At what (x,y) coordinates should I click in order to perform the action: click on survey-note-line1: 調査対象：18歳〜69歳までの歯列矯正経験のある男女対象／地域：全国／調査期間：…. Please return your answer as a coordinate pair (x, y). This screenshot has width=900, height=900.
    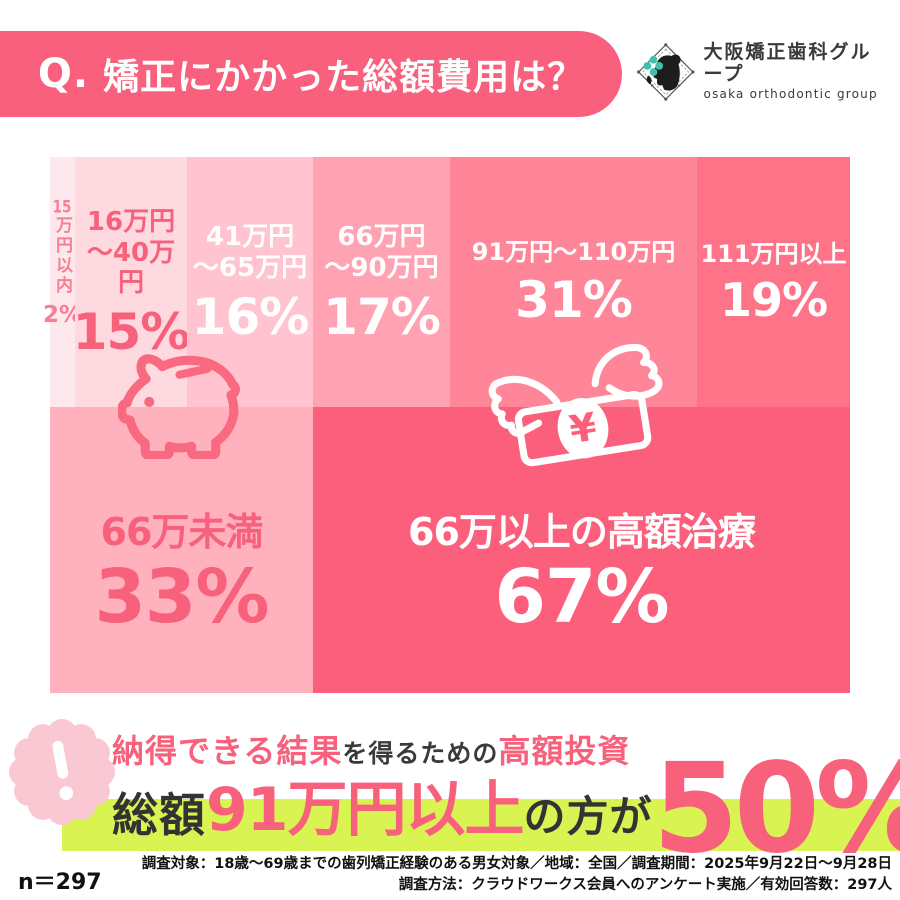
    Looking at the image, I should click on (516, 864).